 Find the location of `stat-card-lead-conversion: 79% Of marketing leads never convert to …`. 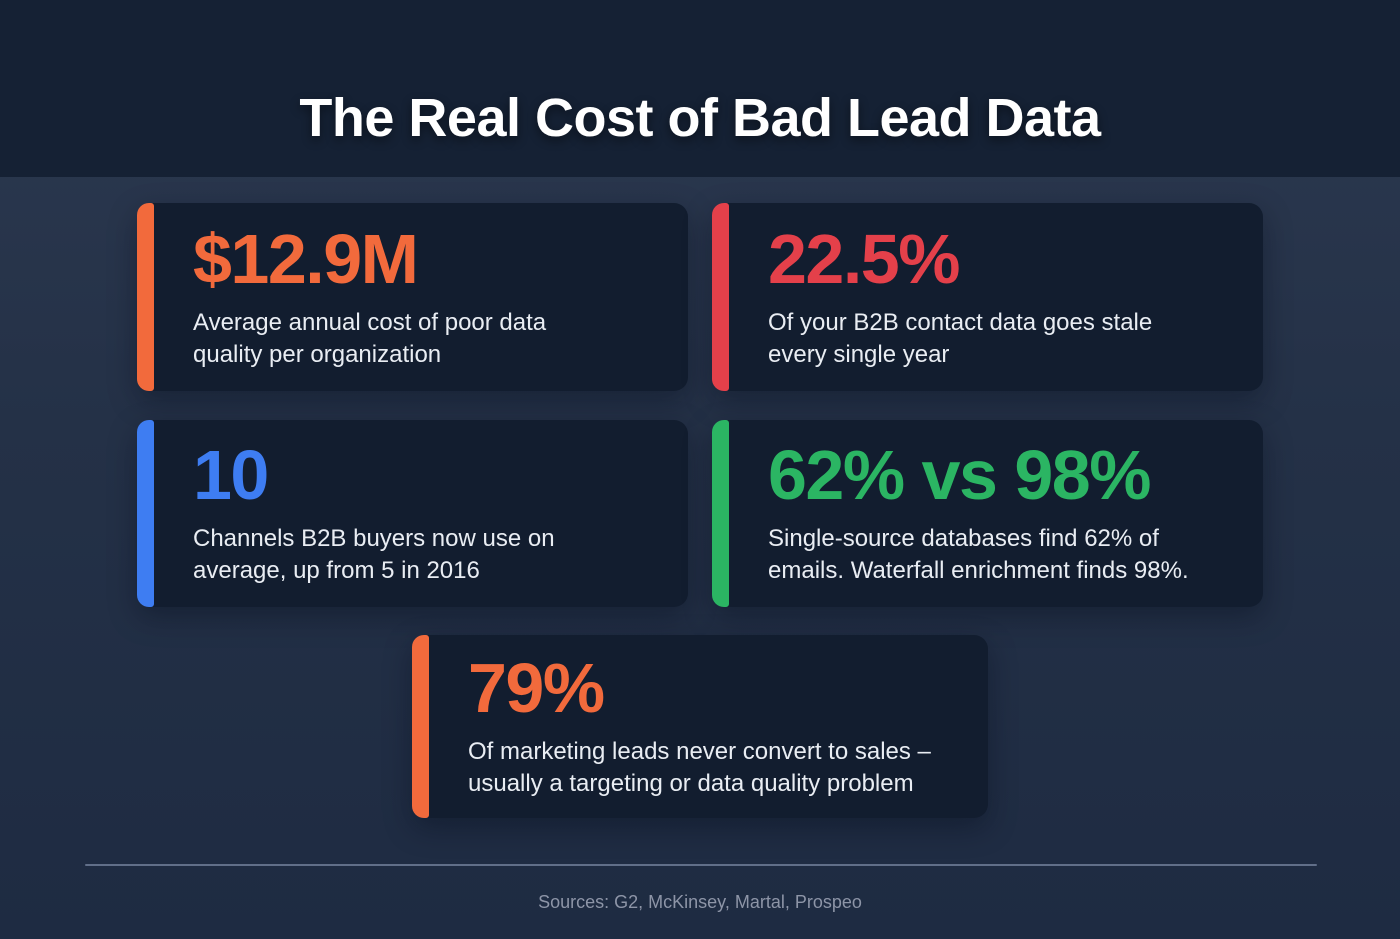

stat-card-lead-conversion: 79% Of marketing leads never convert to … is located at coordinates (700, 726).